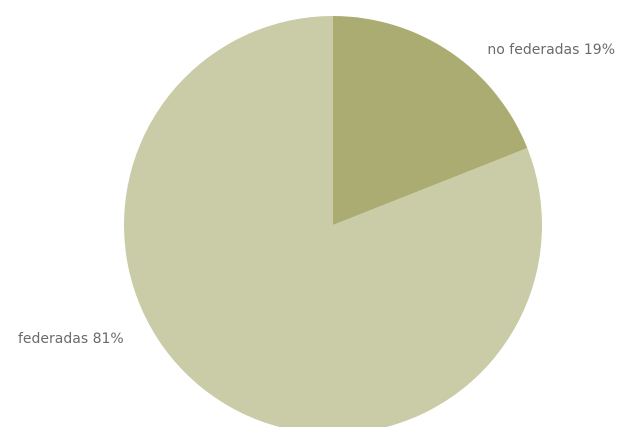 This screenshot has width=621, height=427. Describe the element at coordinates (71, 339) in the screenshot. I see `slice-label-federadas: federadas 81%` at that location.